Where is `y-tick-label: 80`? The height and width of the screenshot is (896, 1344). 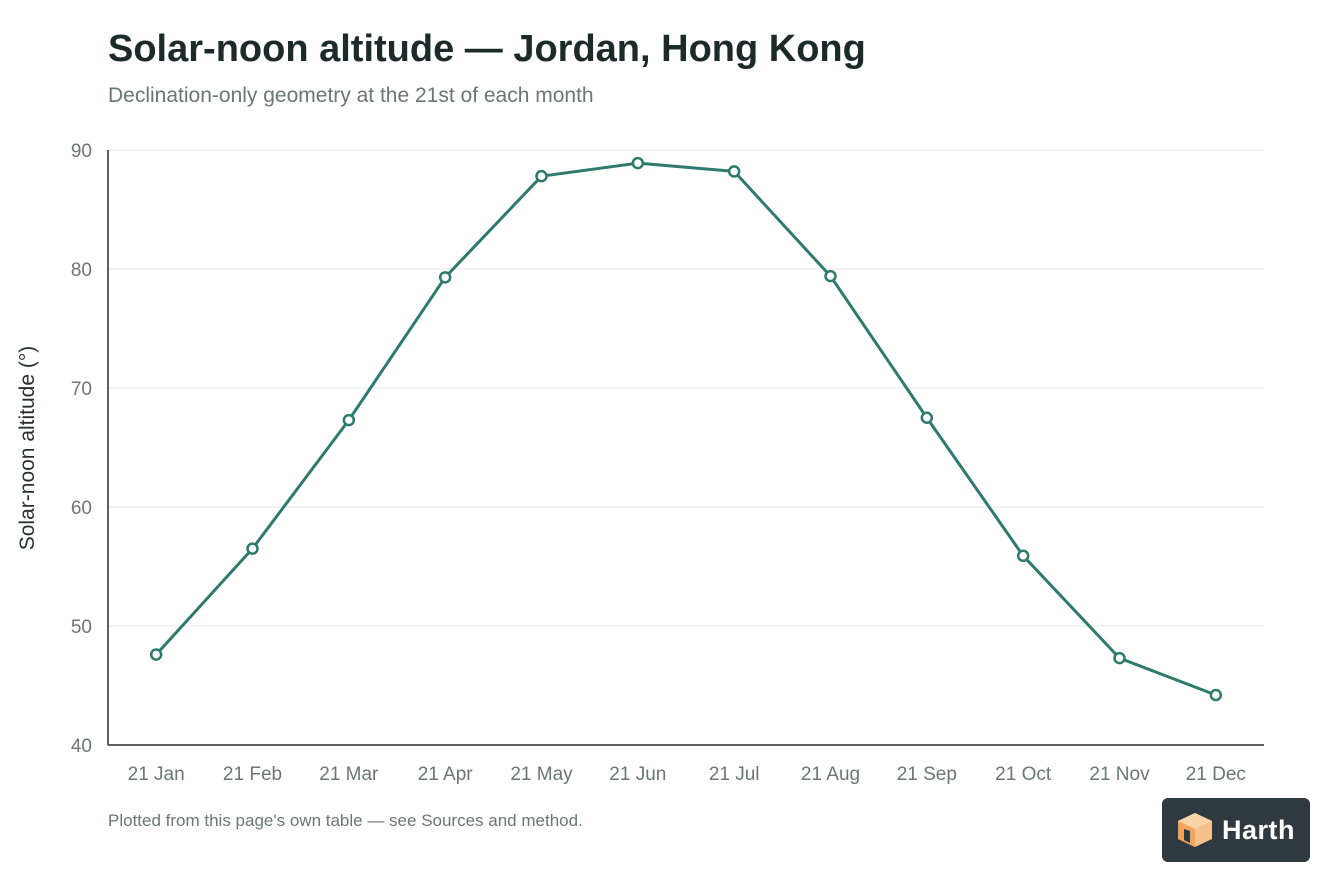 y-tick-label: 80 is located at coordinates (81, 270).